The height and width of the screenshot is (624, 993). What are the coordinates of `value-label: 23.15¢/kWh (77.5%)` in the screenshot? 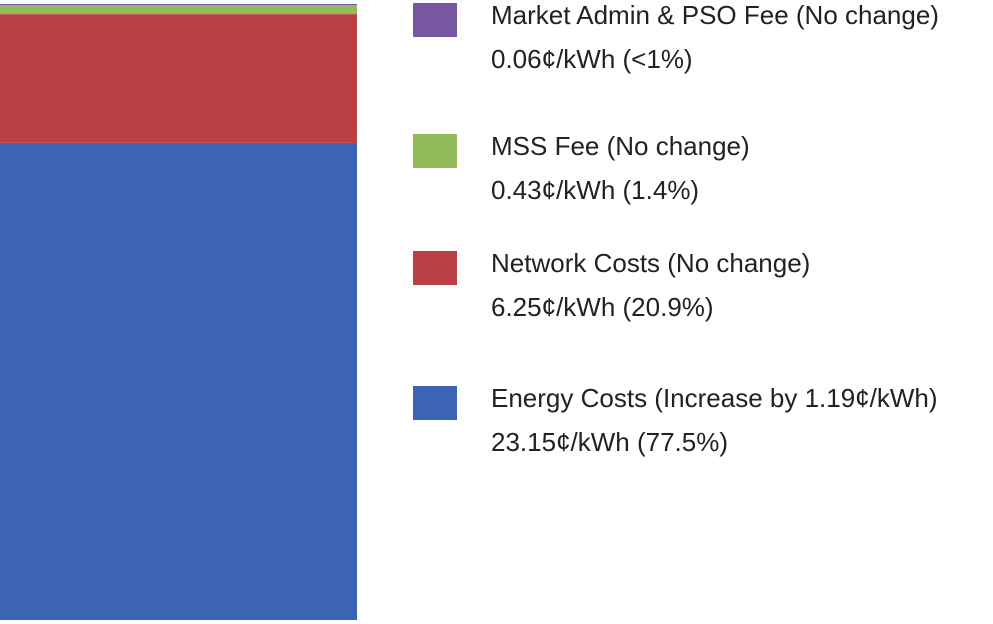 It's located at (609, 442).